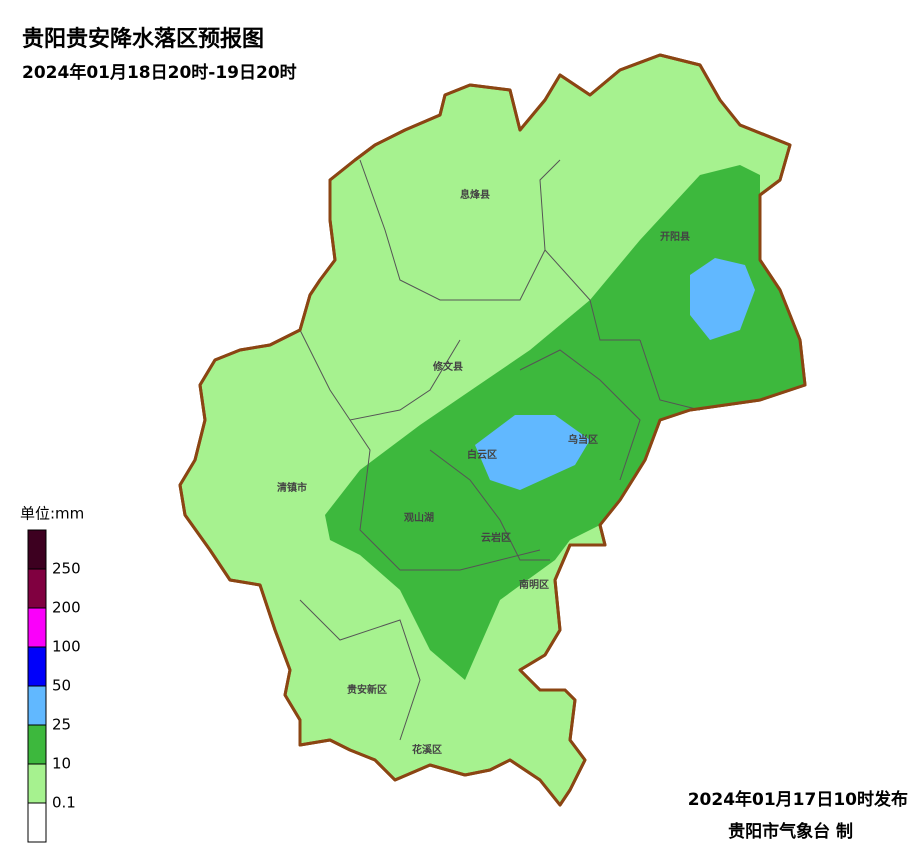 This screenshot has width=921, height=868. What do you see at coordinates (66, 647) in the screenshot?
I see `legend-label: 100` at bounding box center [66, 647].